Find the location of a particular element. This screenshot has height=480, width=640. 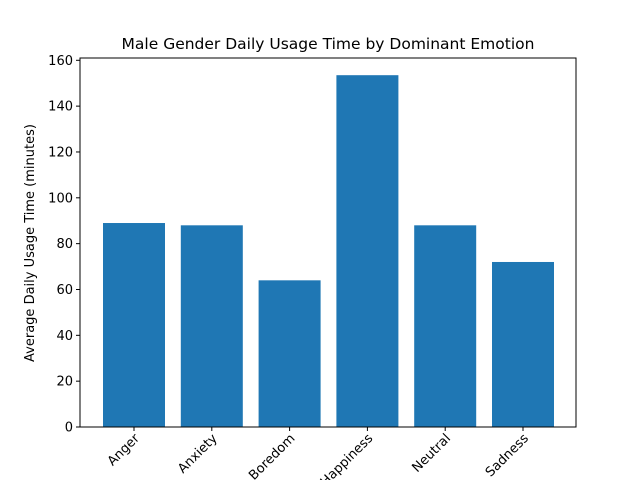

y-tick-label: 20 is located at coordinates (64, 382).